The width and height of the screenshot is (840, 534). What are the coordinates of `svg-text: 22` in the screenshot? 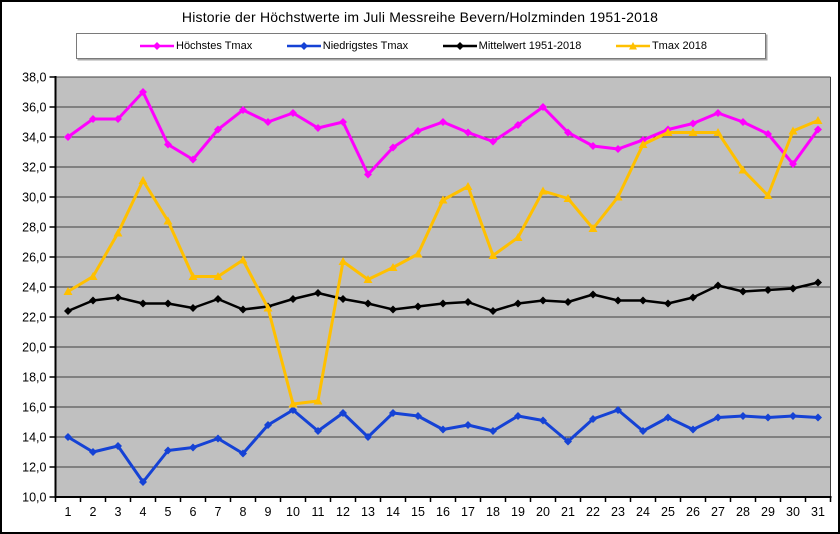 It's located at (593, 512).